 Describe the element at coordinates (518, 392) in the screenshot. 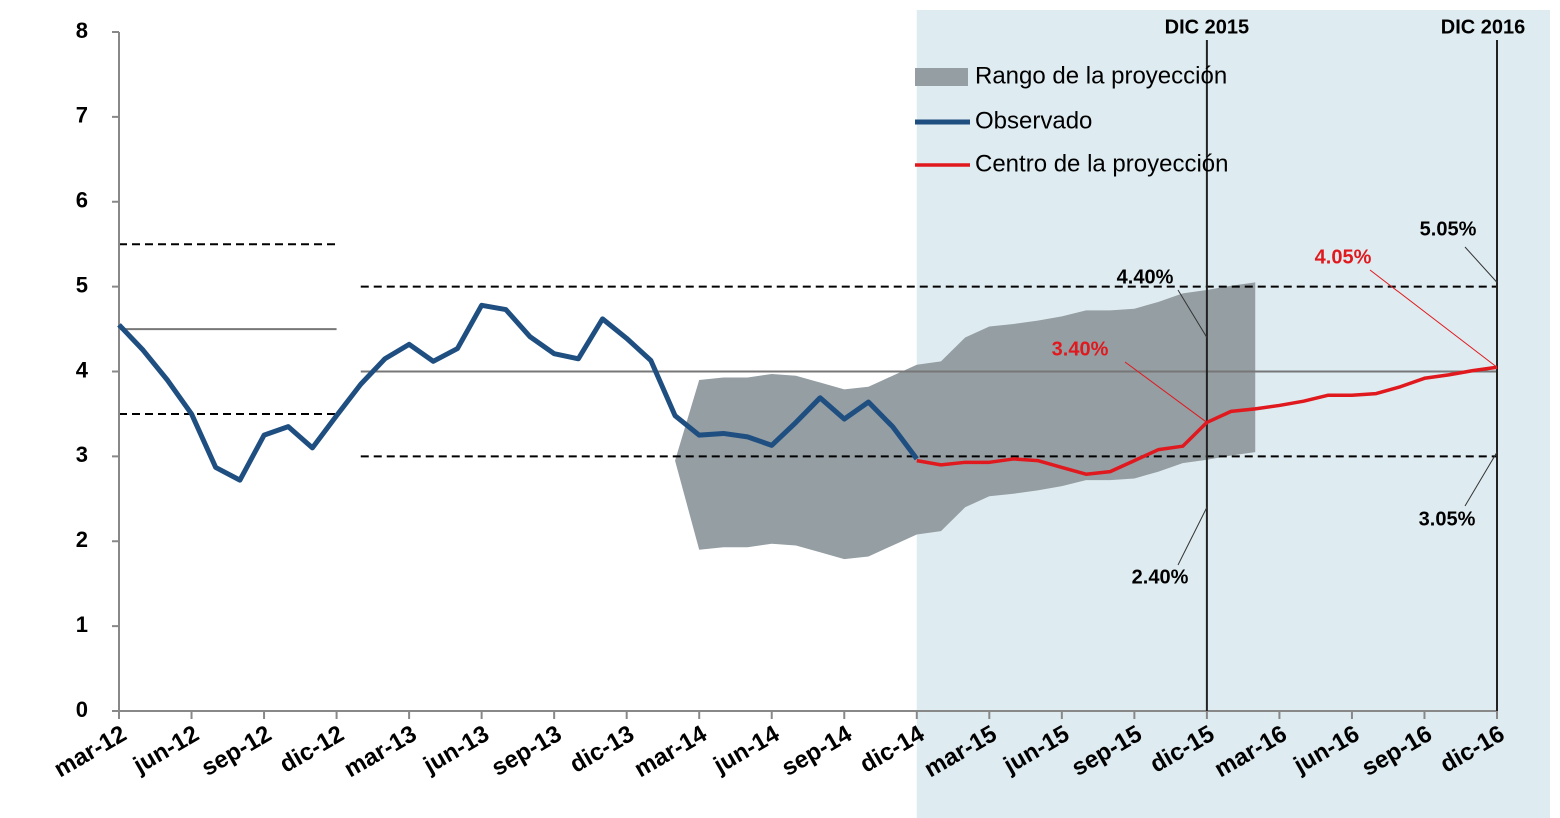

I see `series-line` at that location.